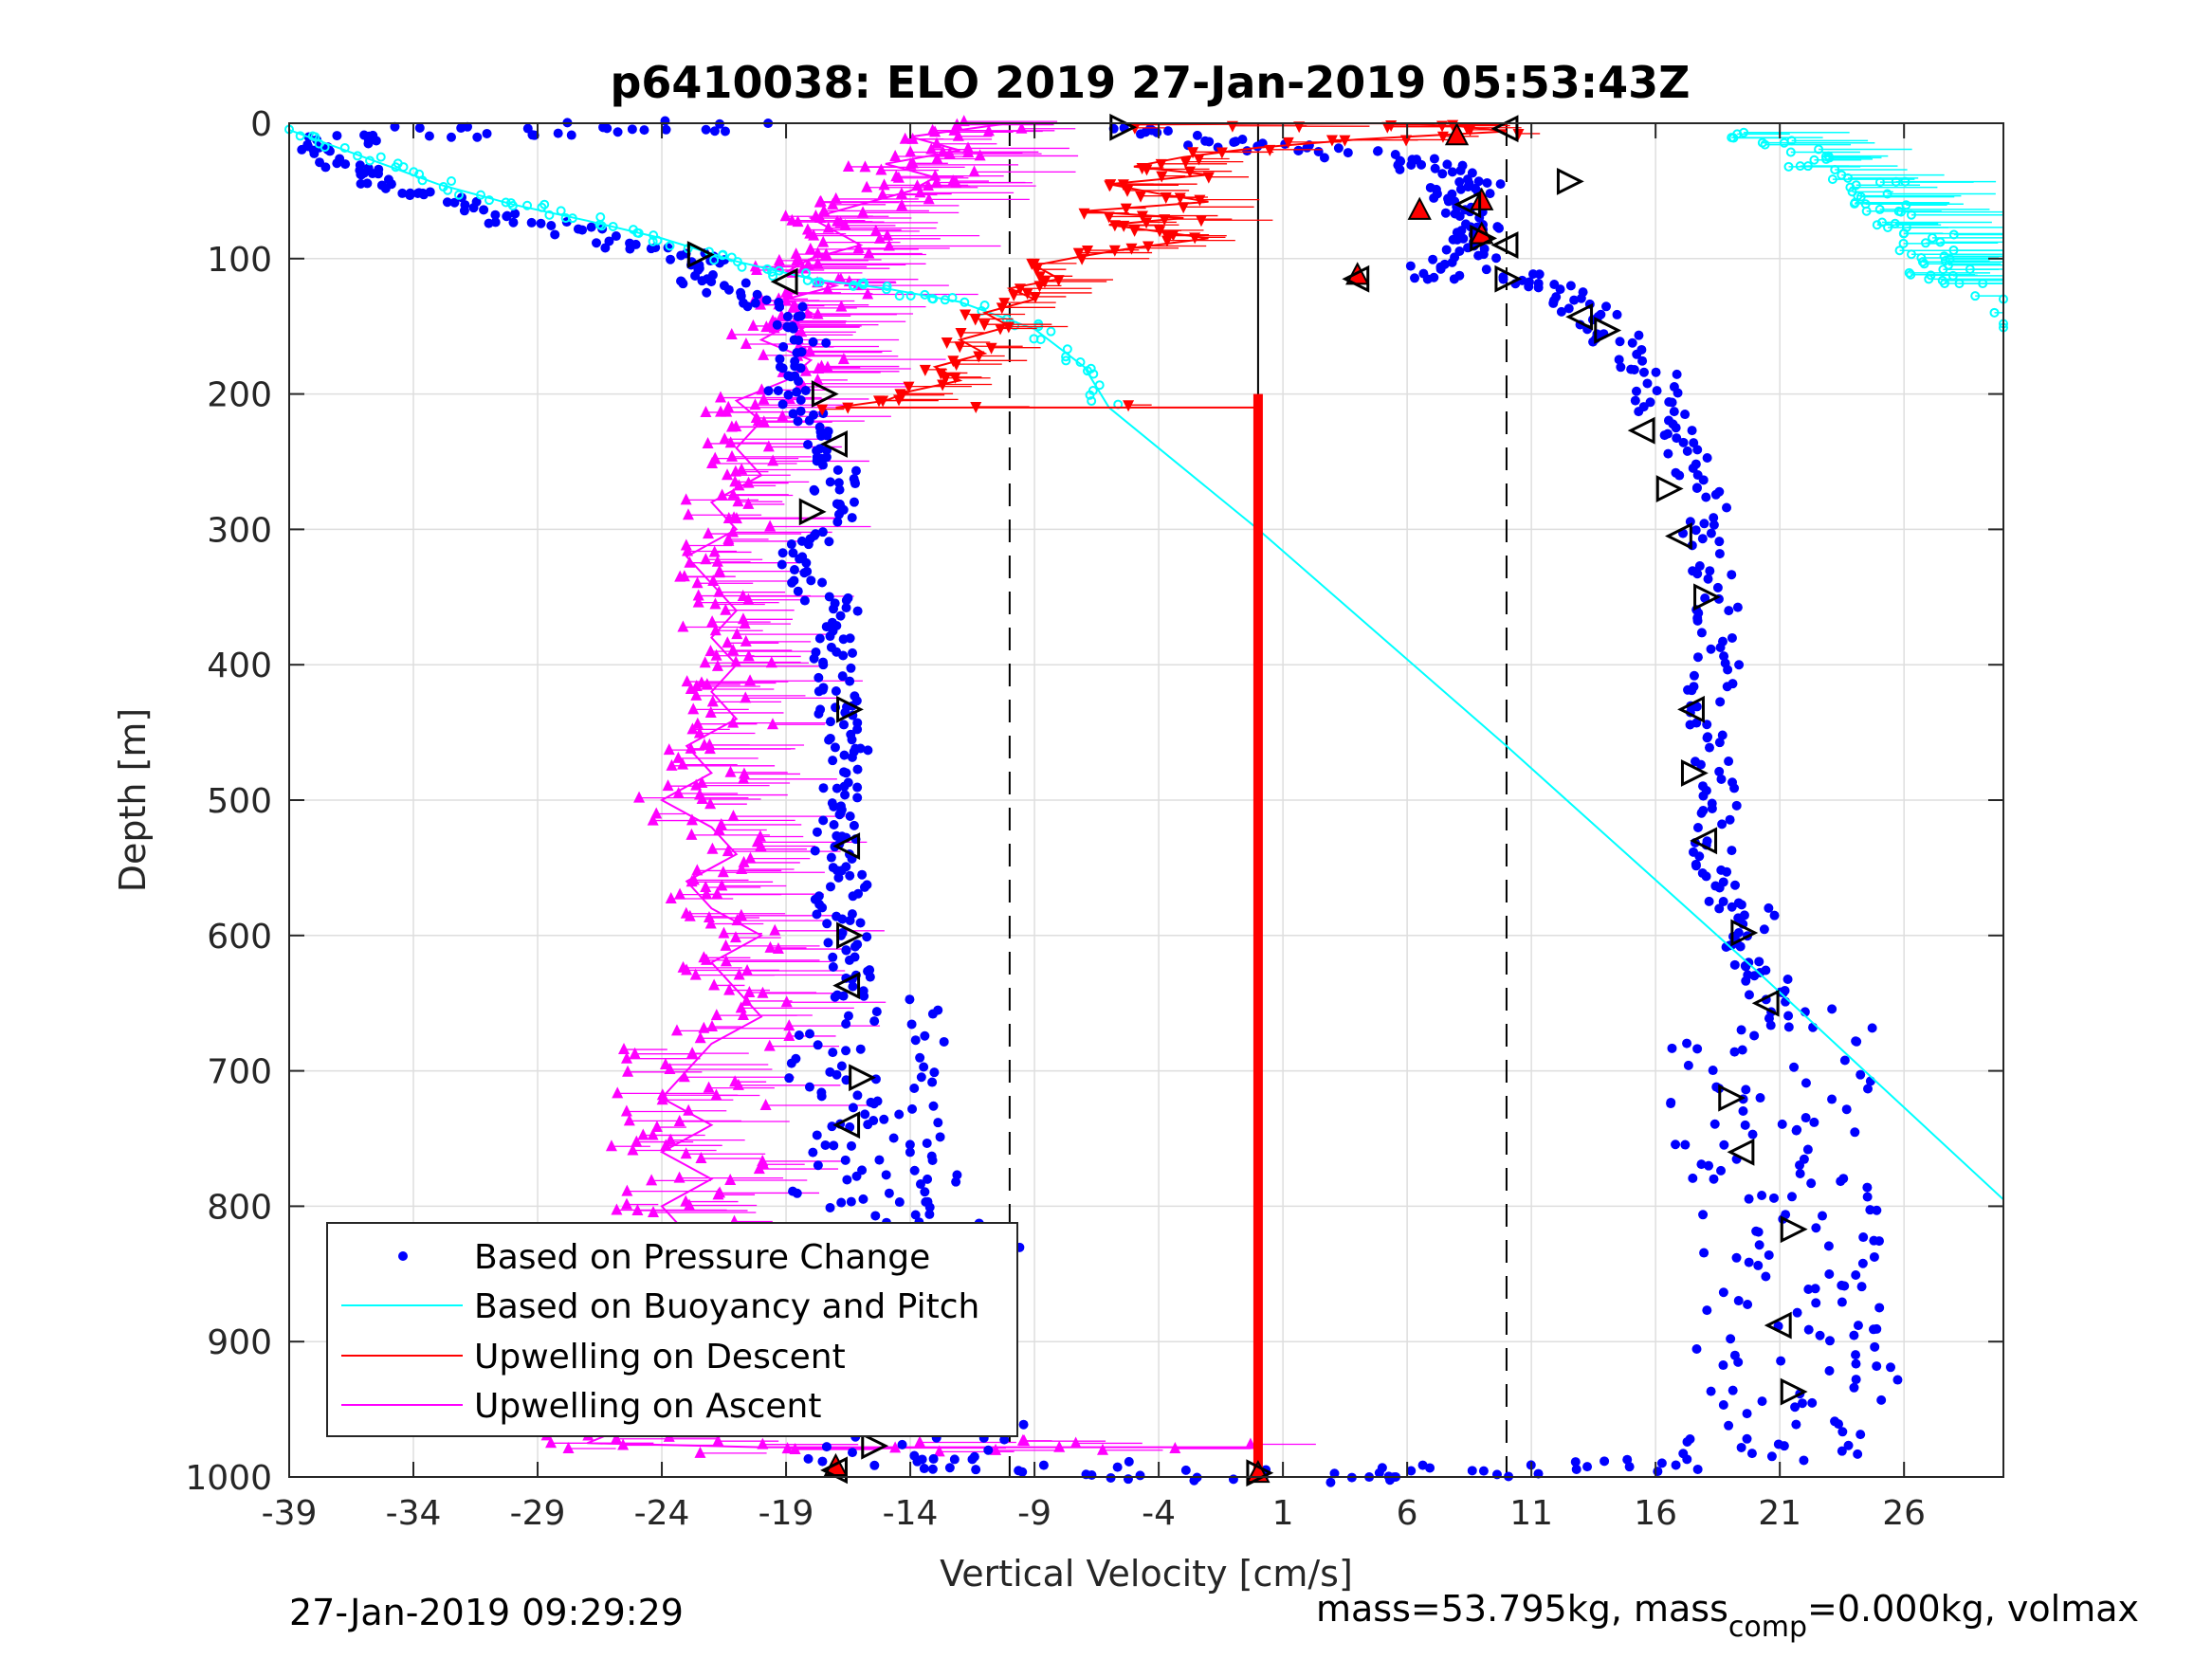  I want to click on x-tick-label: 6, so click(1407, 1513).